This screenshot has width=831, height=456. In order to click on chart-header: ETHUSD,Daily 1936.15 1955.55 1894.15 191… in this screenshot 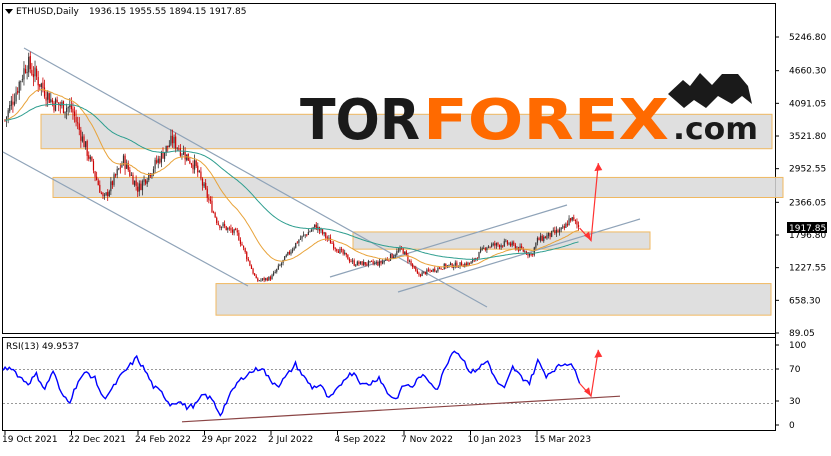, I will do `click(125, 12)`.